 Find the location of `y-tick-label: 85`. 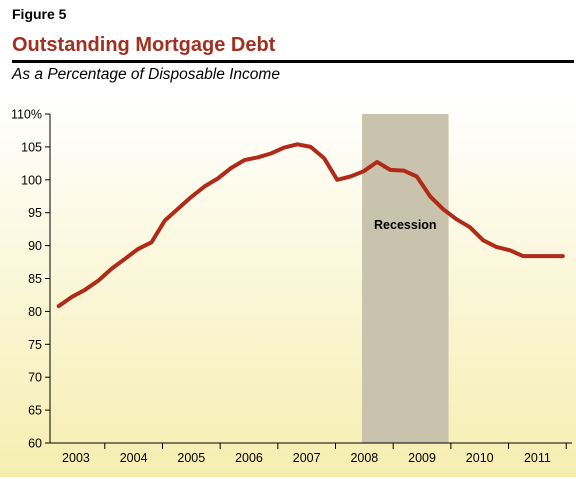

y-tick-label: 85 is located at coordinates (35, 279).